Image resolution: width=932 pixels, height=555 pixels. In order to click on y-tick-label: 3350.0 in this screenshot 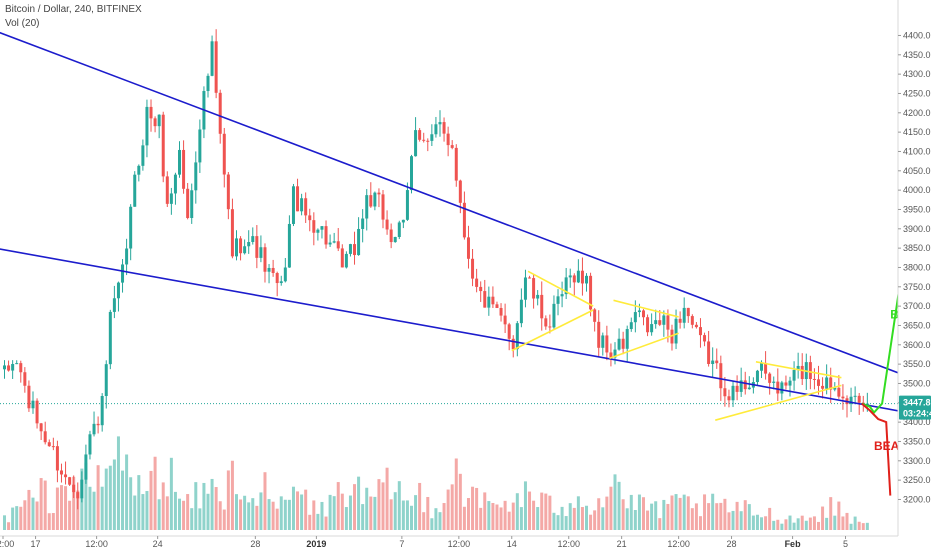, I will do `click(917, 441)`.